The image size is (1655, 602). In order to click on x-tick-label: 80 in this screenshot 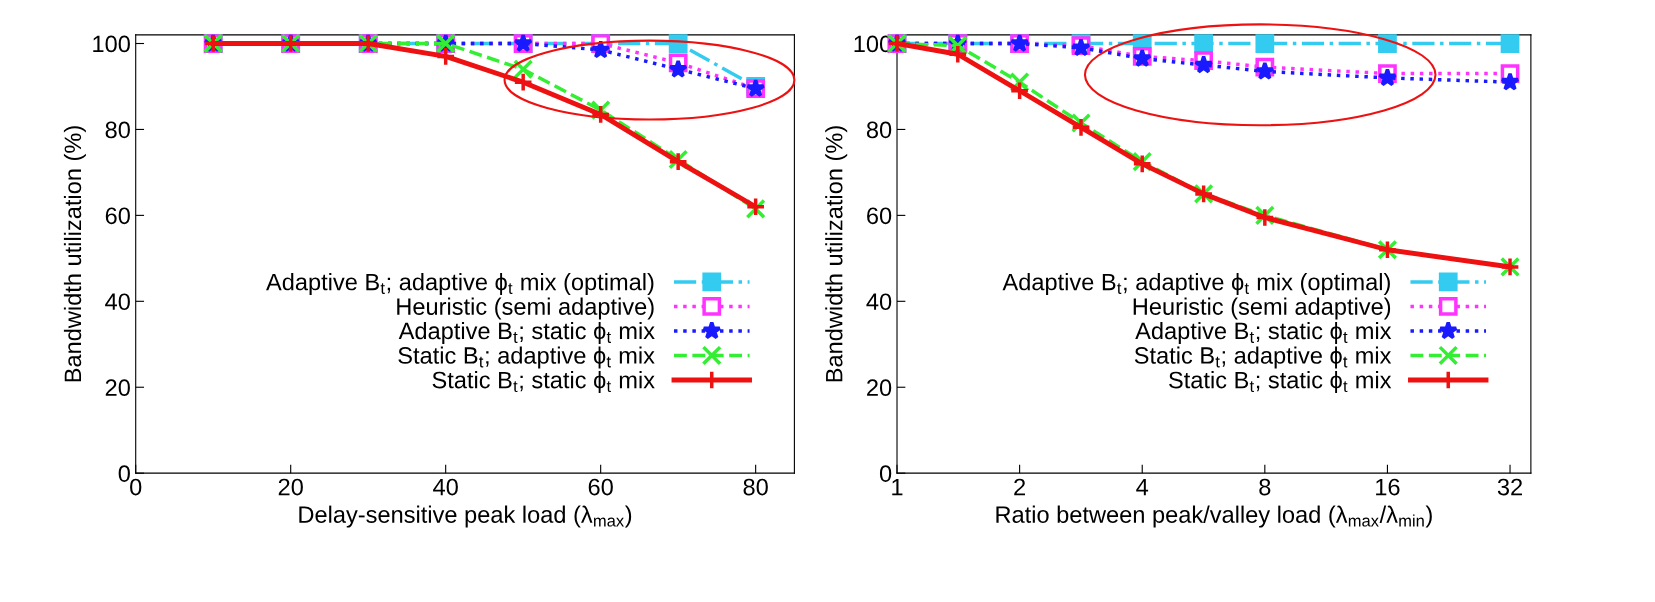, I will do `click(755, 487)`.